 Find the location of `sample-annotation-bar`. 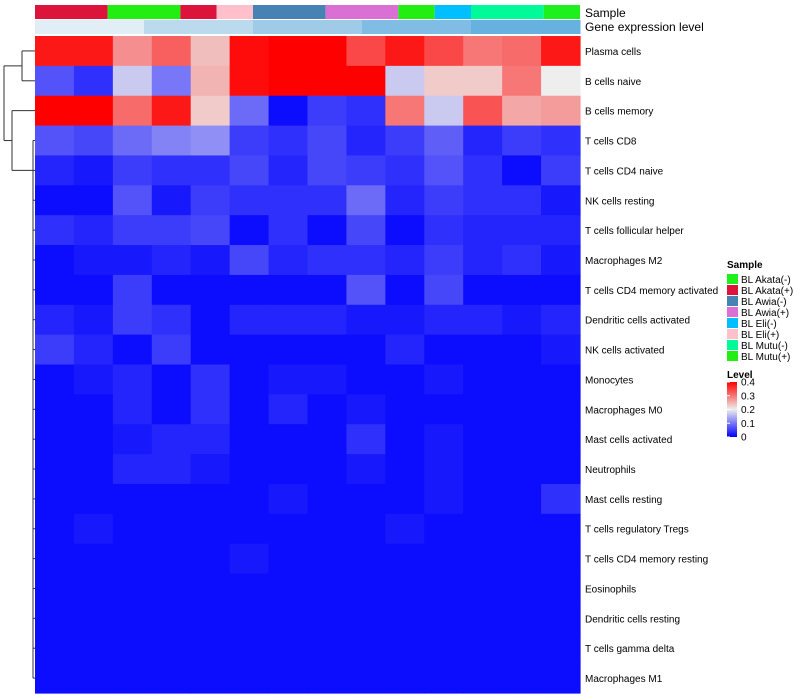

sample-annotation-bar is located at coordinates (307, 12).